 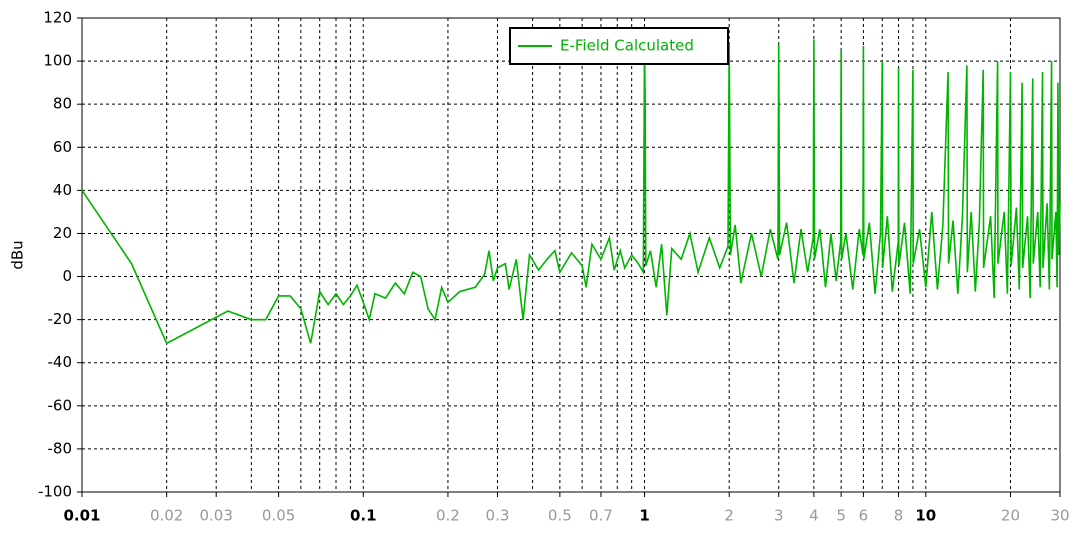 What do you see at coordinates (448, 516) in the screenshot?
I see `x-tick-label: 0.2` at bounding box center [448, 516].